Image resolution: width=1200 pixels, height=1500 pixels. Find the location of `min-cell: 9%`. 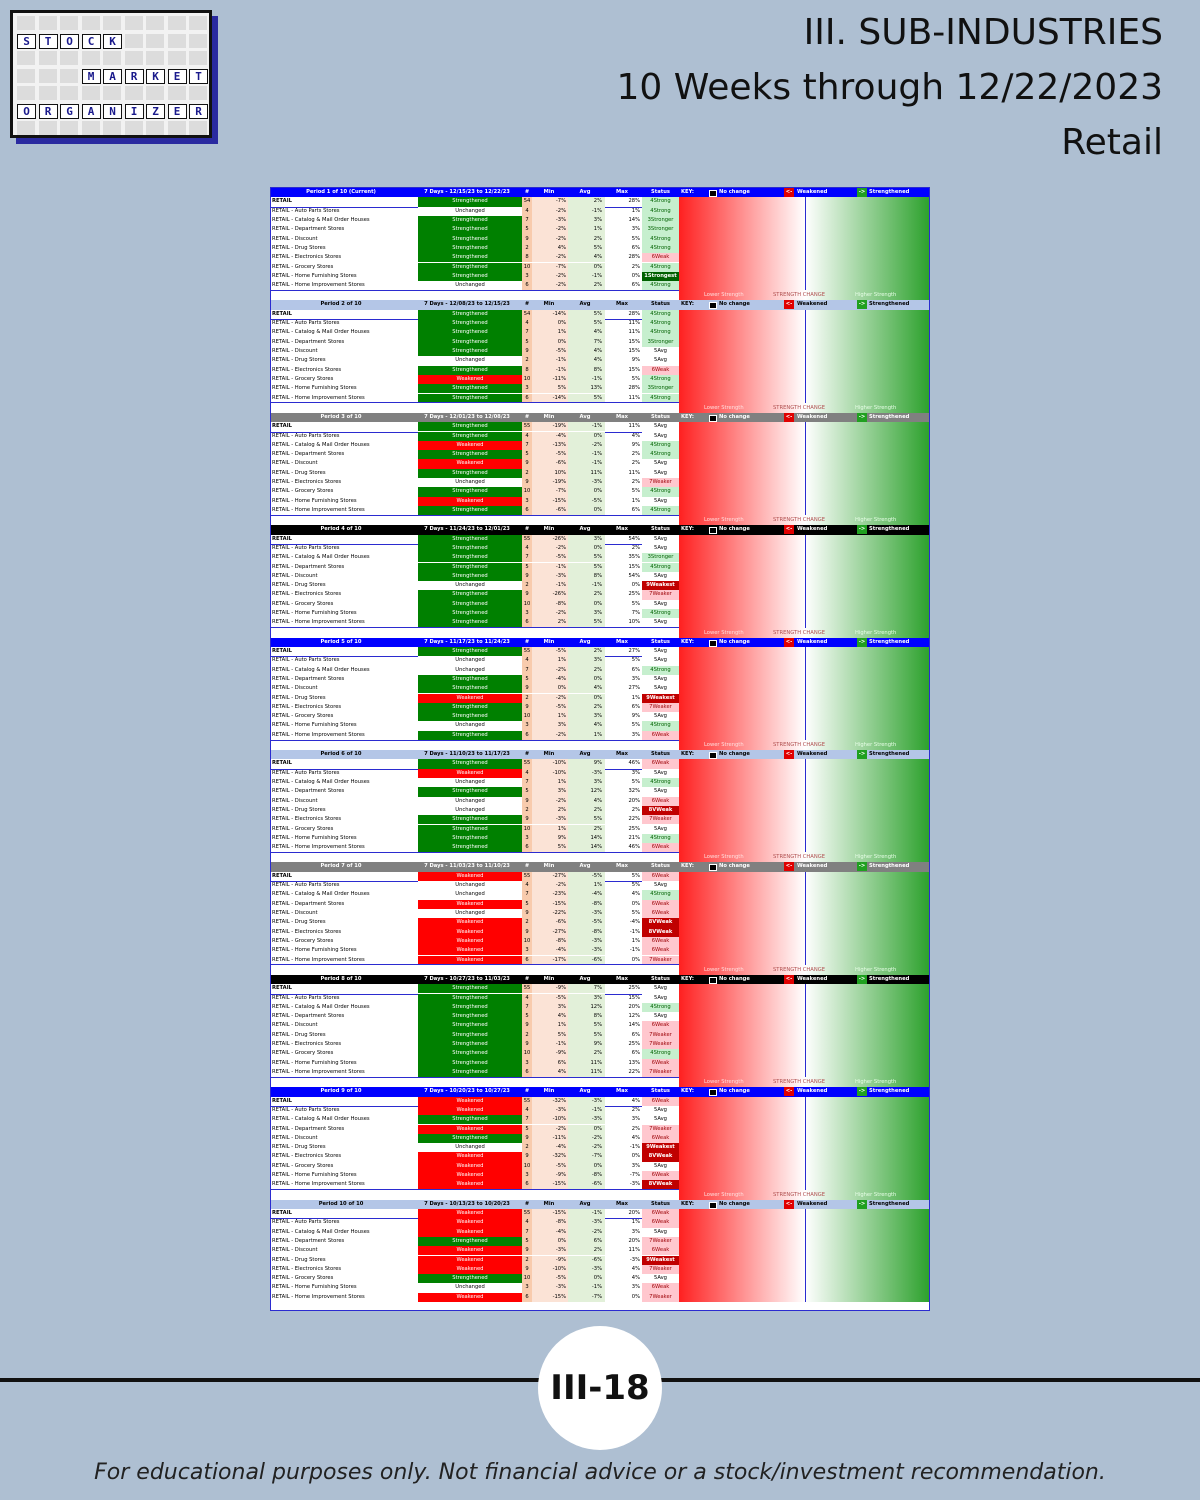

min-cell: 9% is located at coordinates (550, 838).